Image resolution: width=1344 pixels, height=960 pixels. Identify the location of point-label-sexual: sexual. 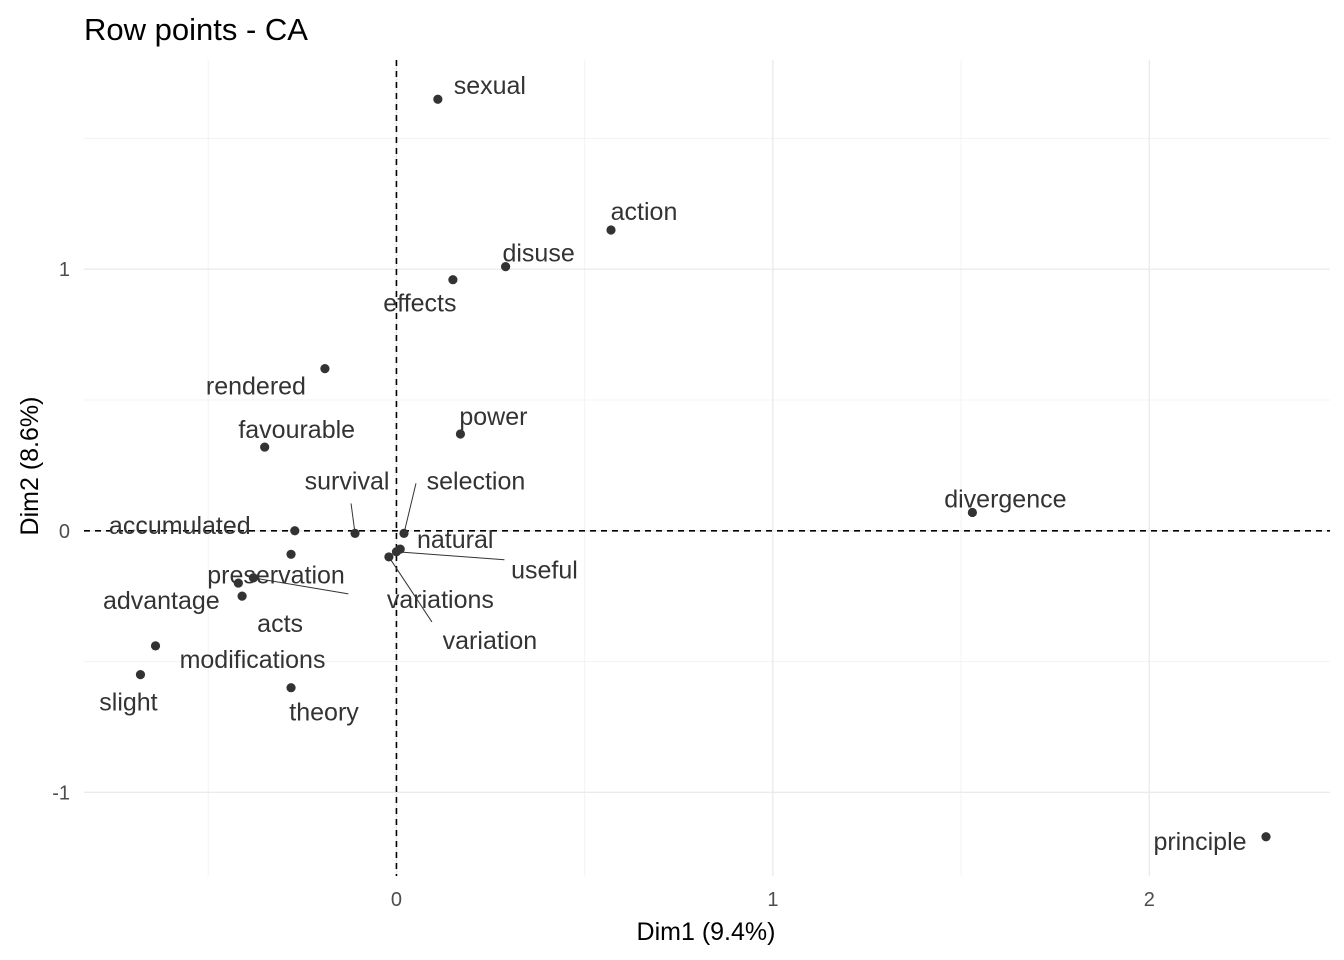
(490, 86).